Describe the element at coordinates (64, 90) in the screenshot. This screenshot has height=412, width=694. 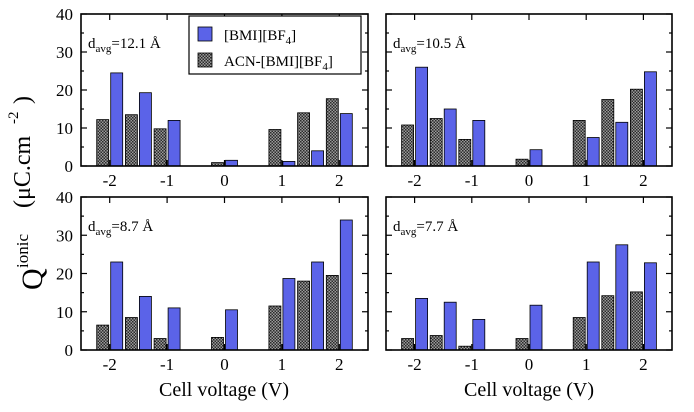
I see `y-tick-label-top-left-2: 20` at that location.